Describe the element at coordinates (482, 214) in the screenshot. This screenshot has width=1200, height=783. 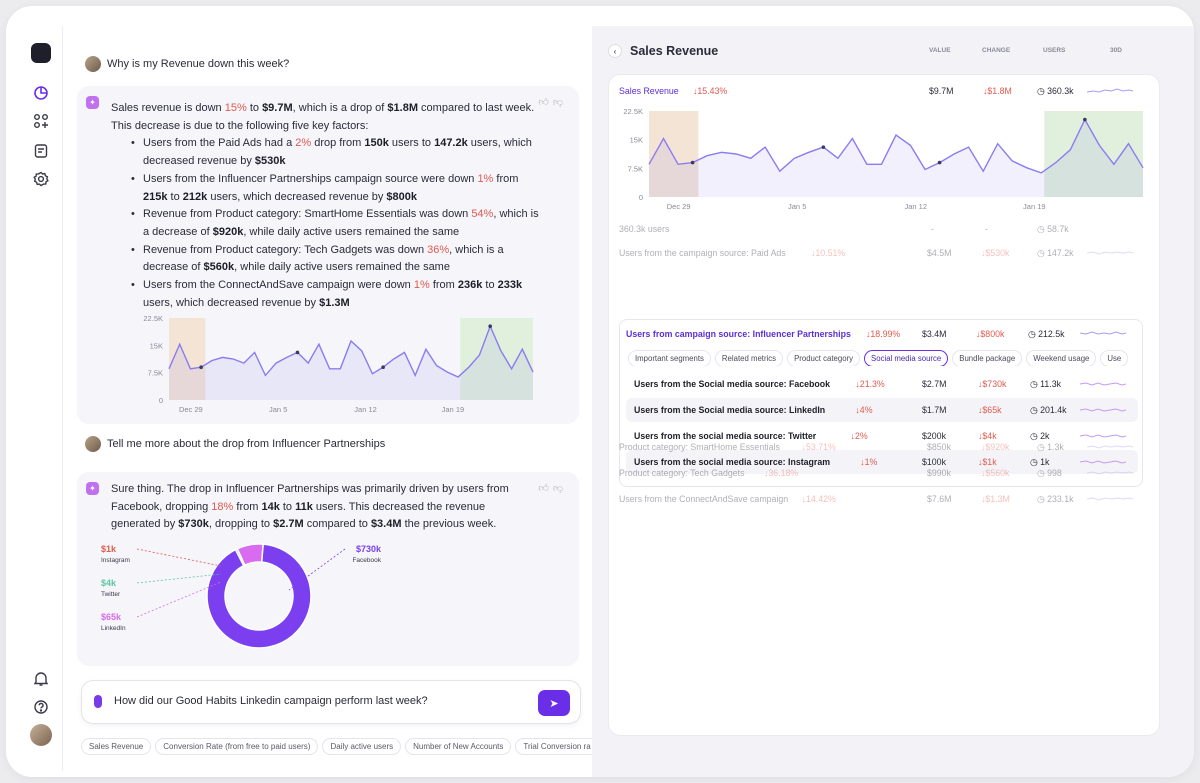
I see `bullet-part: 54%` at that location.